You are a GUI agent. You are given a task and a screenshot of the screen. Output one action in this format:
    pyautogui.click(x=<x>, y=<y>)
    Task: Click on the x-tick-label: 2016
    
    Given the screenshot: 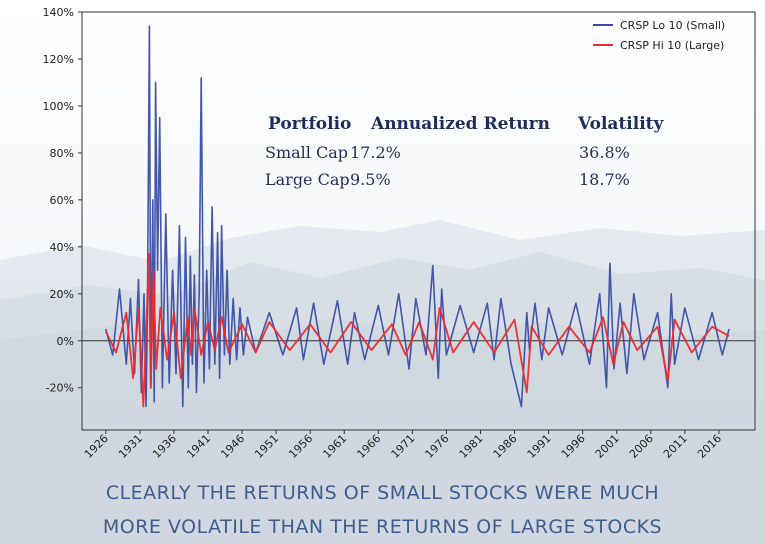 What is the action you would take?
    pyautogui.click(x=709, y=446)
    